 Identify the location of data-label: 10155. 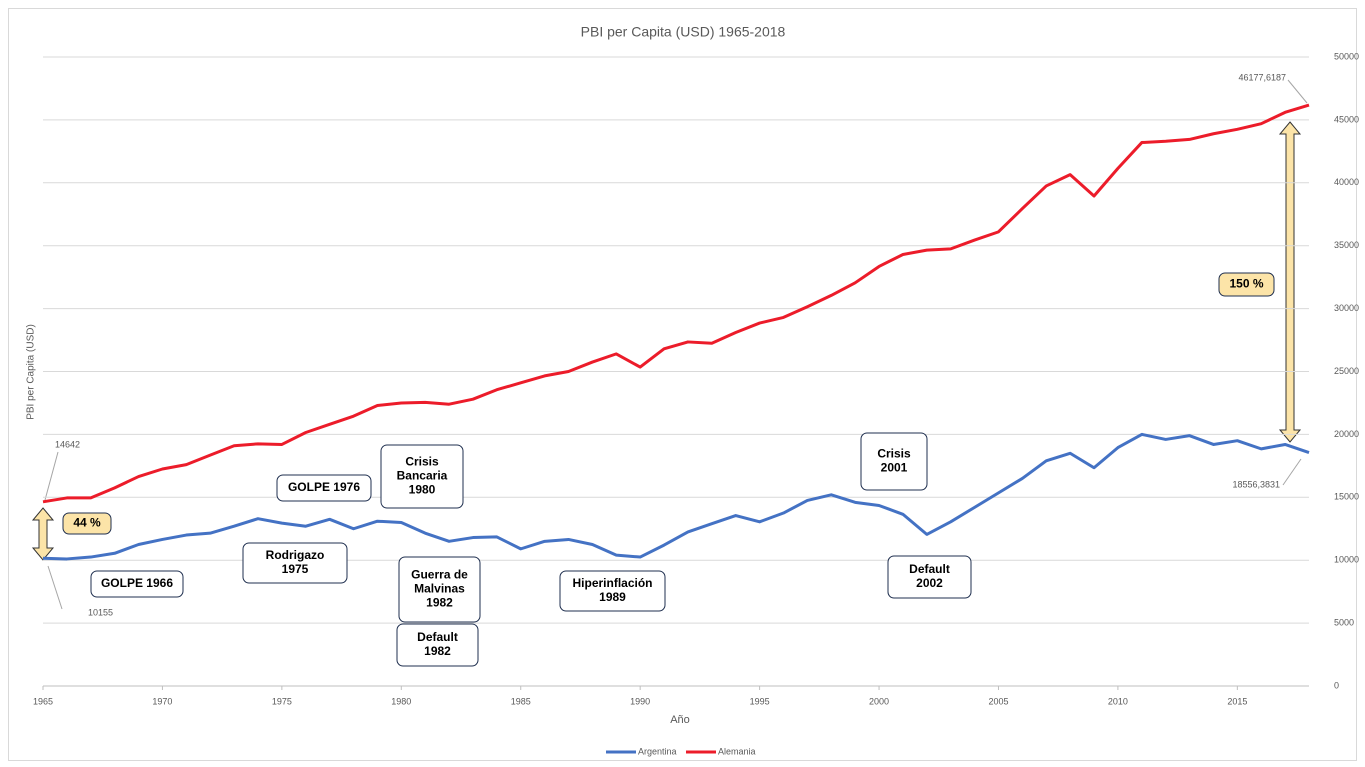
(100, 612).